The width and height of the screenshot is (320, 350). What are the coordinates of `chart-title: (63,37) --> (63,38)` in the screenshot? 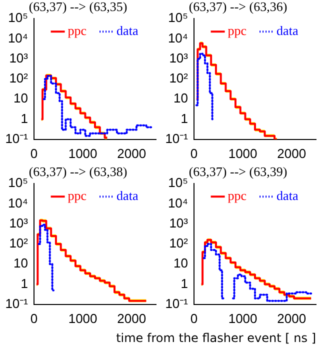 It's located at (78, 172).